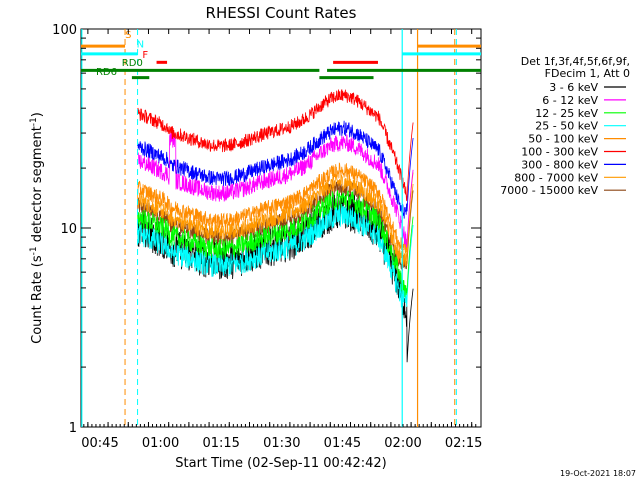  Describe the element at coordinates (281, 443) in the screenshot. I see `x-tick-label: 01:30` at that location.